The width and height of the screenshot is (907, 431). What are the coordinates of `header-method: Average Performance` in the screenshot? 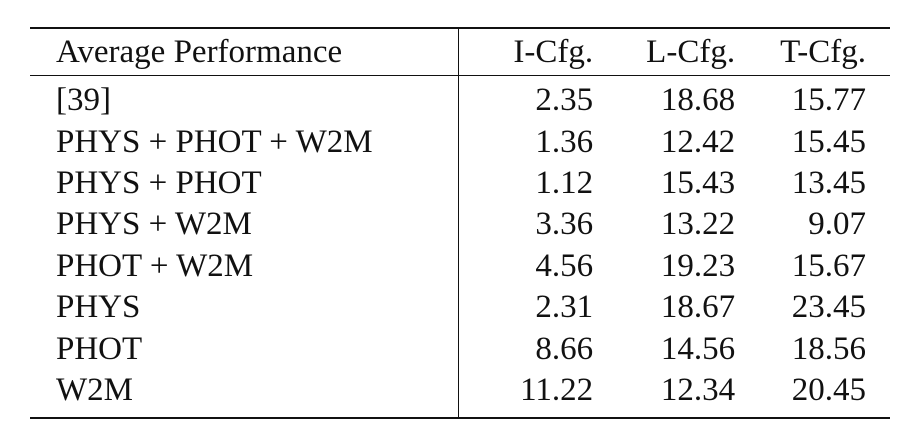 It's located at (245, 52).